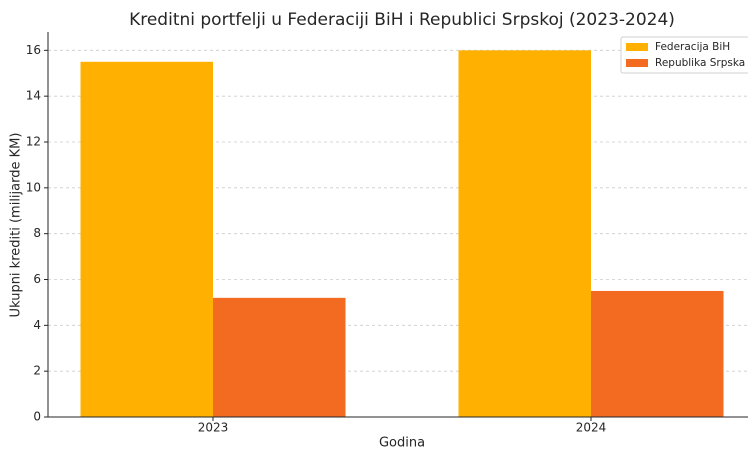 This screenshot has height=449, width=748. Describe the element at coordinates (213, 428) in the screenshot. I see `x-tick-label: 2023` at that location.